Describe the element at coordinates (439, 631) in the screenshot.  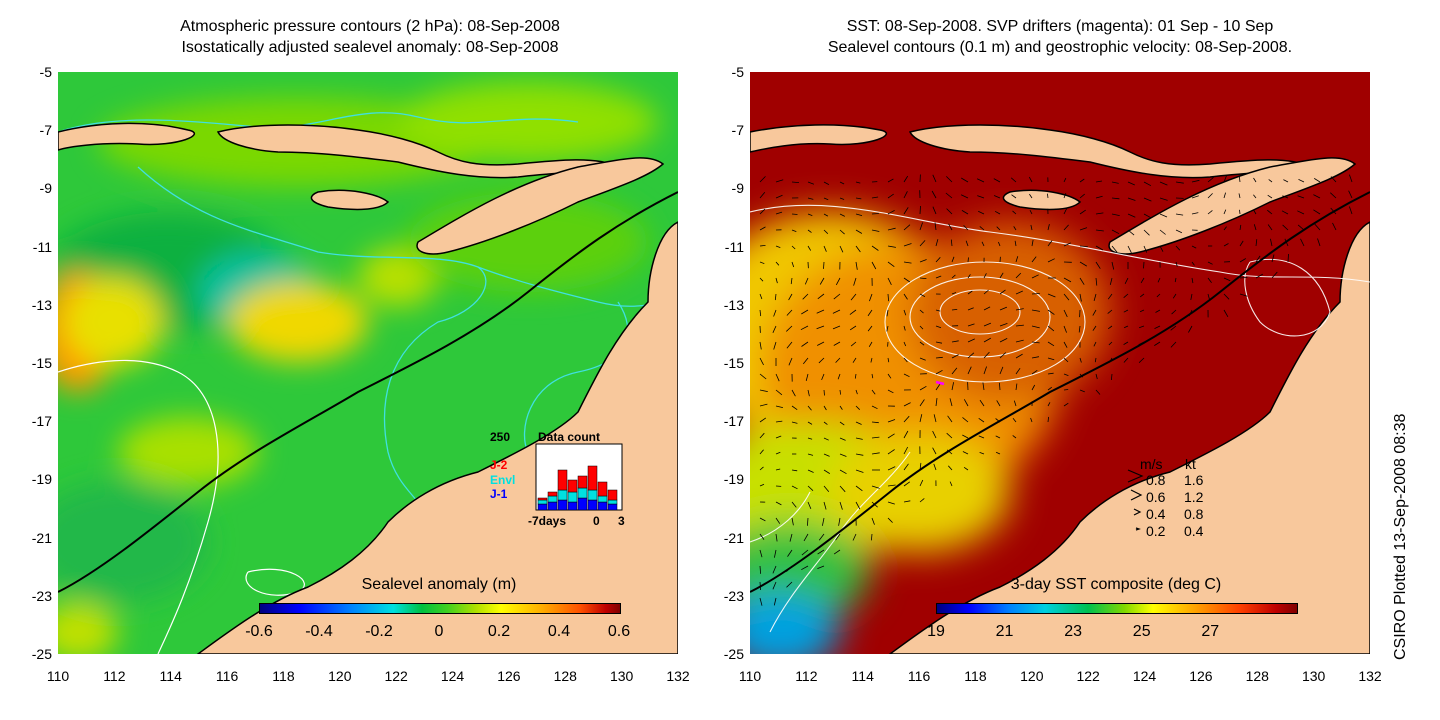
I see `sealevel-colorbar-label: 0` at that location.